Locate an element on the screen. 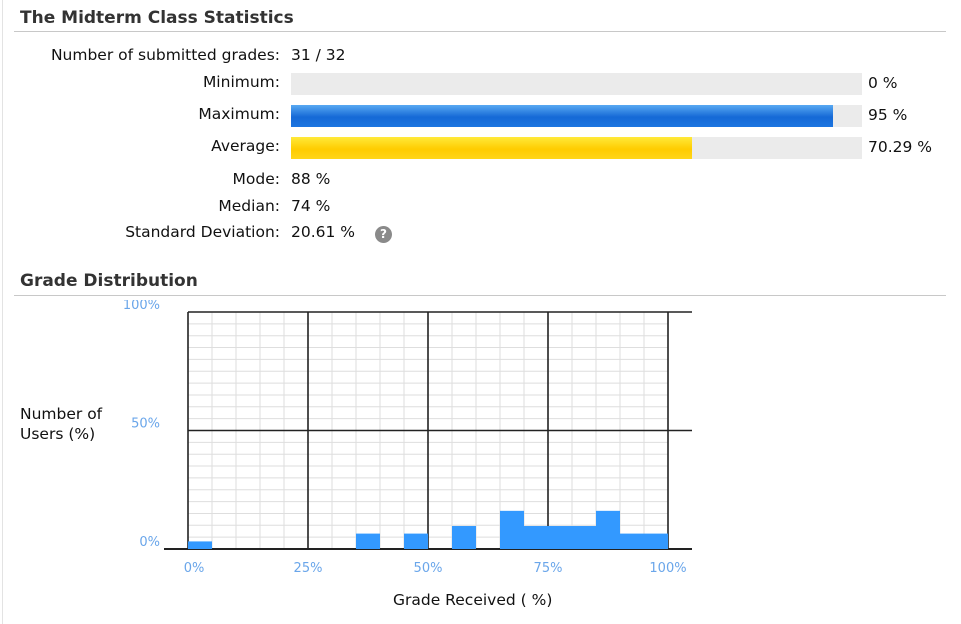  x-tick-label: 100% is located at coordinates (667, 568).